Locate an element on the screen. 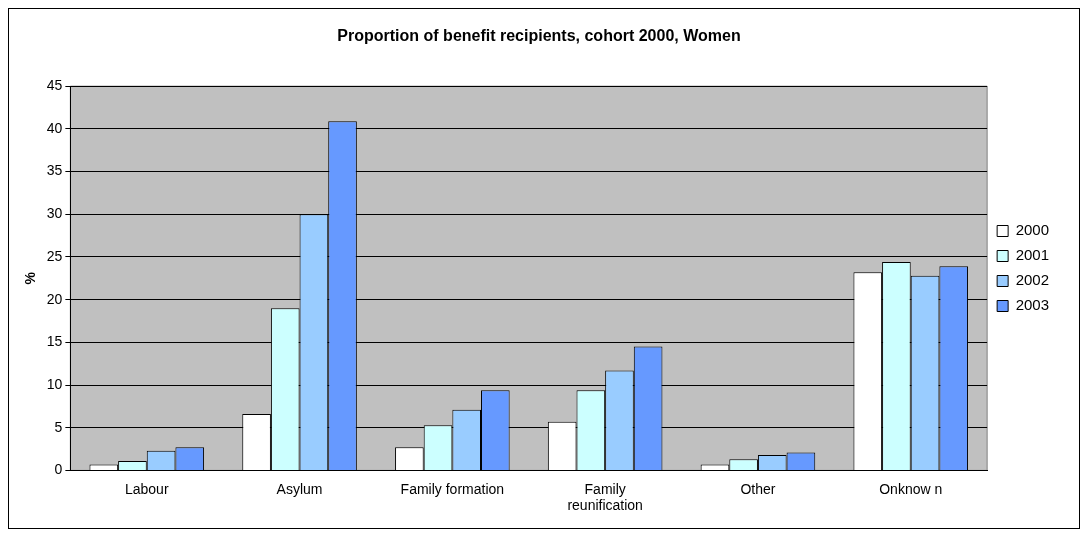  y-tick-label: 10 is located at coordinates (54, 383).